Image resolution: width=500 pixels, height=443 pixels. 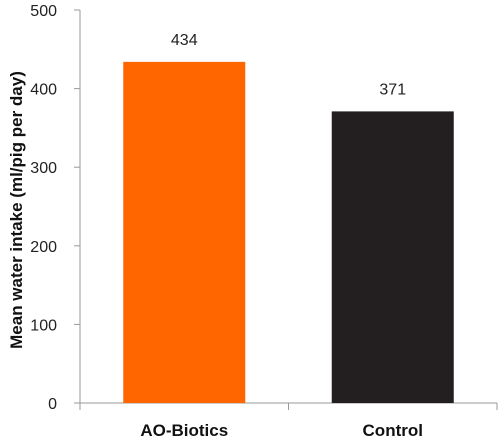 I want to click on y-tick-label: 100, so click(x=43, y=325).